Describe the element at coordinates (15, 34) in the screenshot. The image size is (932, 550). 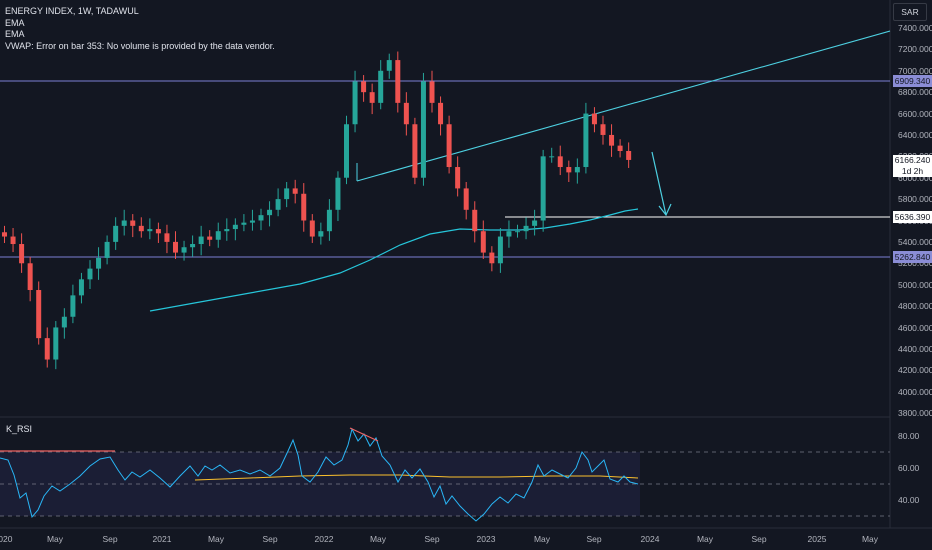
I see `legend-ema-2: EMA` at that location.